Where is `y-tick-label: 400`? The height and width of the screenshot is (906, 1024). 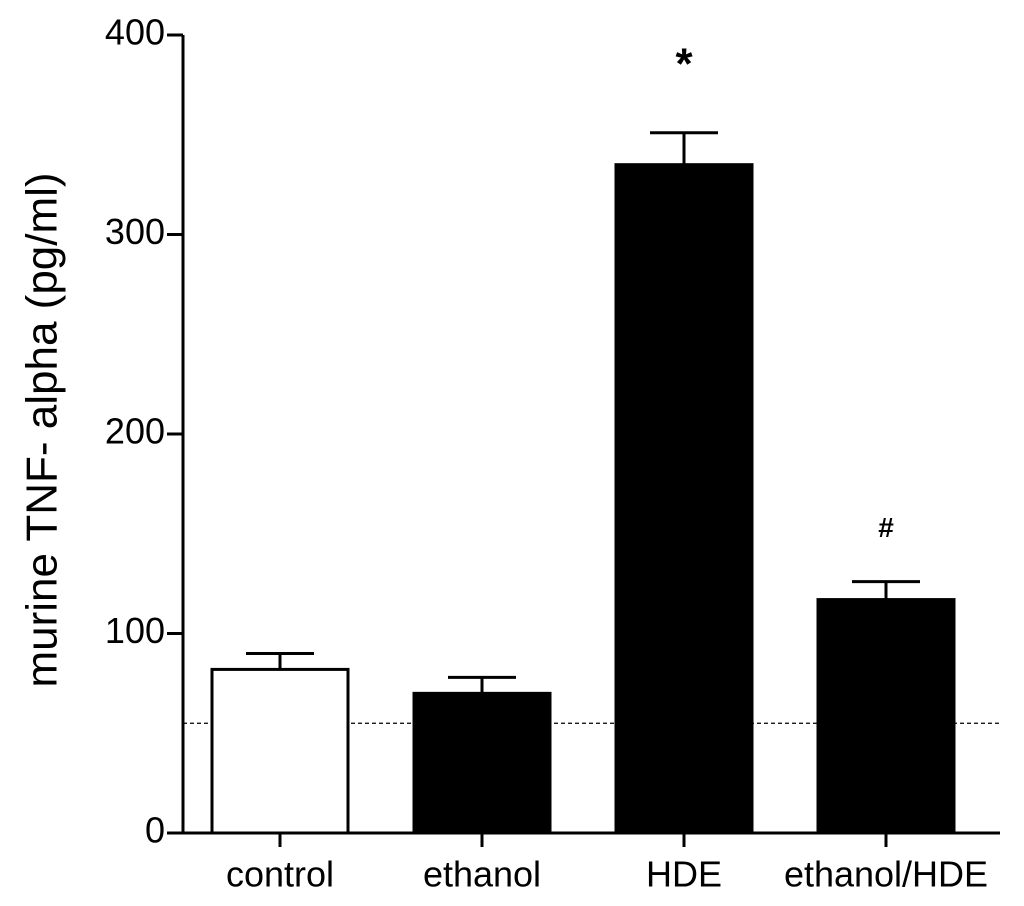
y-tick-label: 400 is located at coordinates (135, 32).